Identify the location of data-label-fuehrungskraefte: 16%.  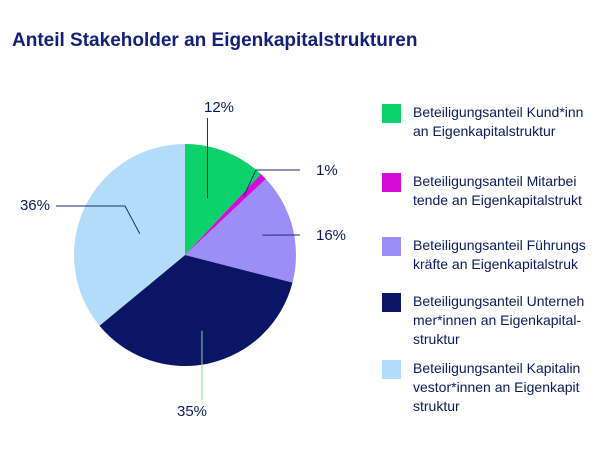
(331, 235).